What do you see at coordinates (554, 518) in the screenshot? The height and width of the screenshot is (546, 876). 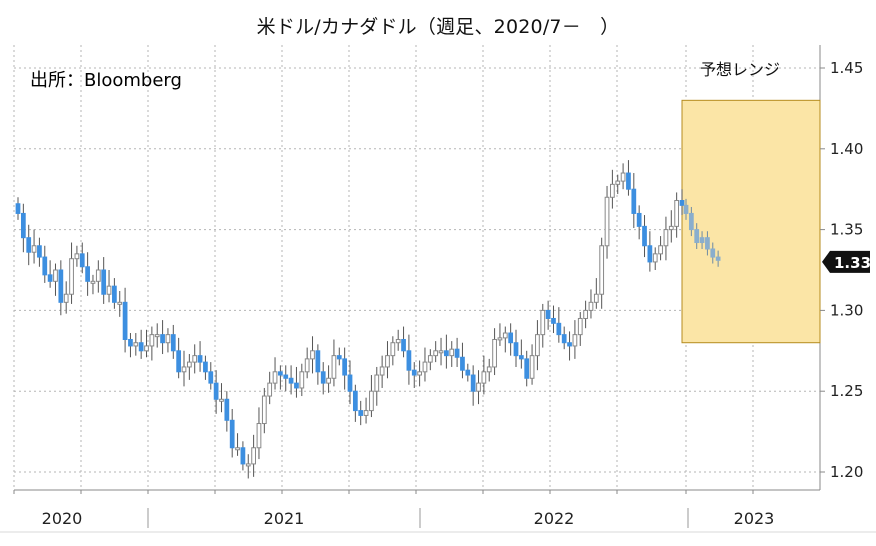 I see `x-tick-label: 2022` at bounding box center [554, 518].